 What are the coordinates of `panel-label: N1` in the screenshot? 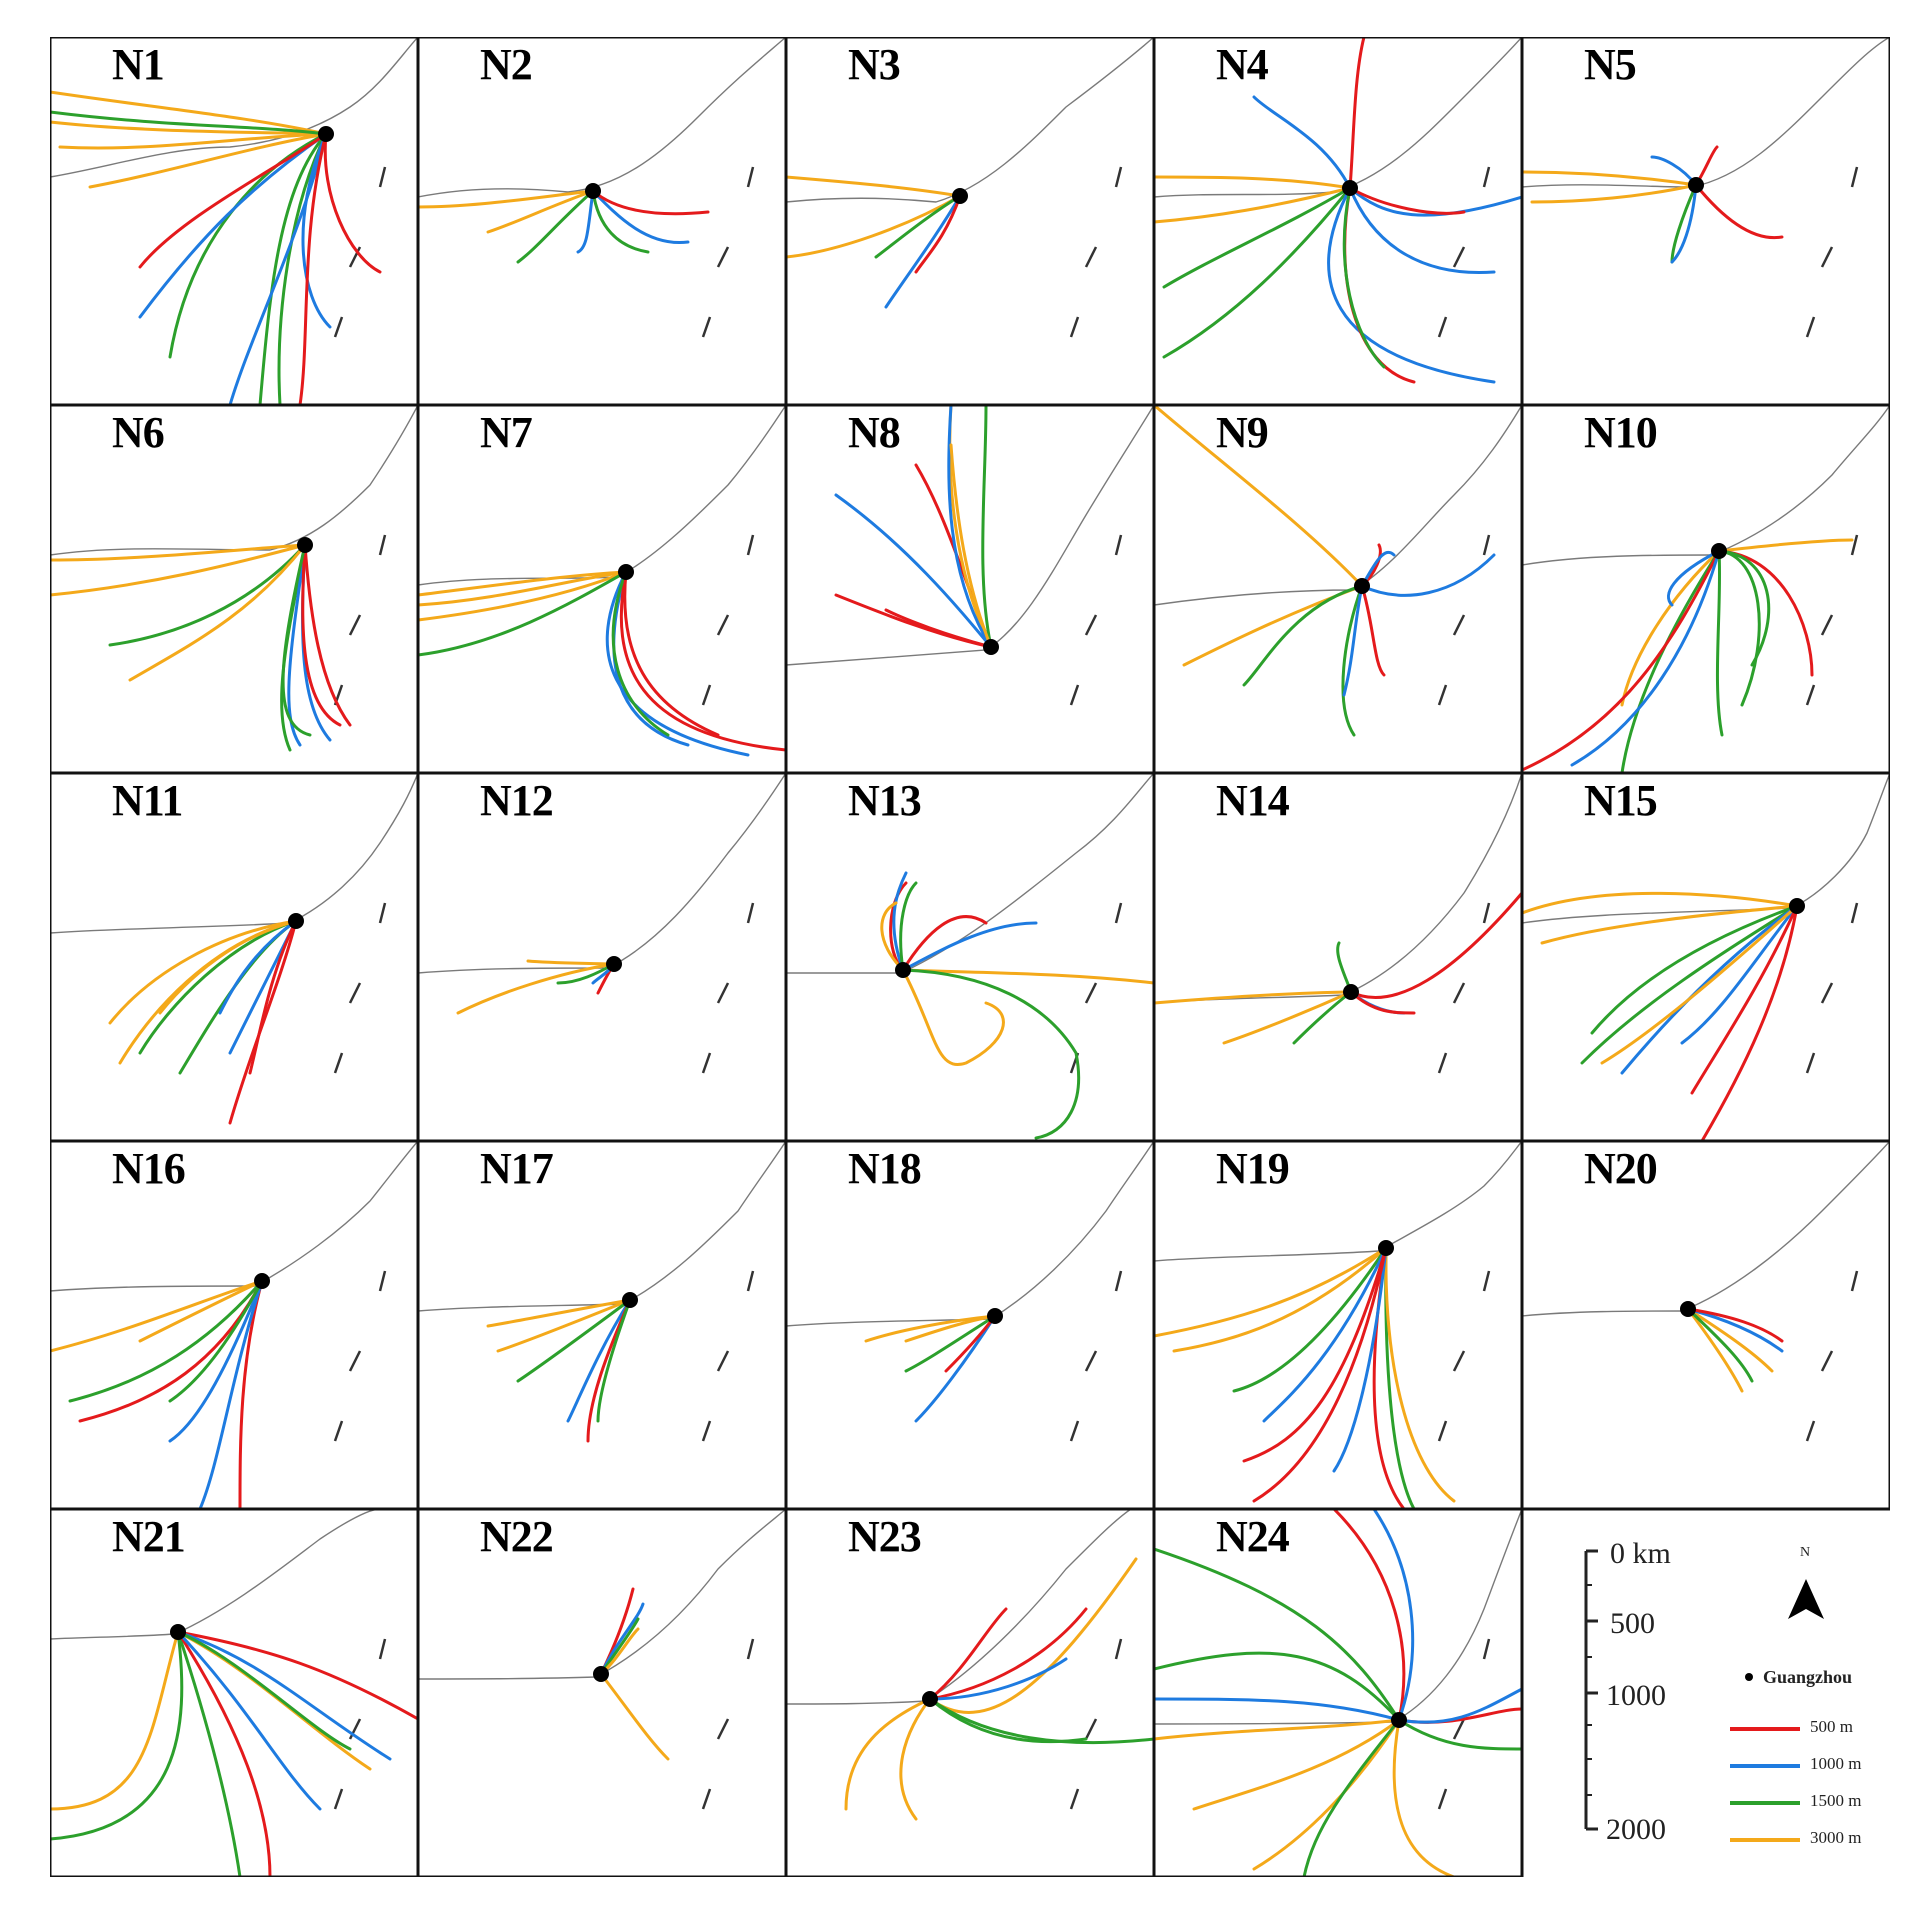 It's located at (138, 64).